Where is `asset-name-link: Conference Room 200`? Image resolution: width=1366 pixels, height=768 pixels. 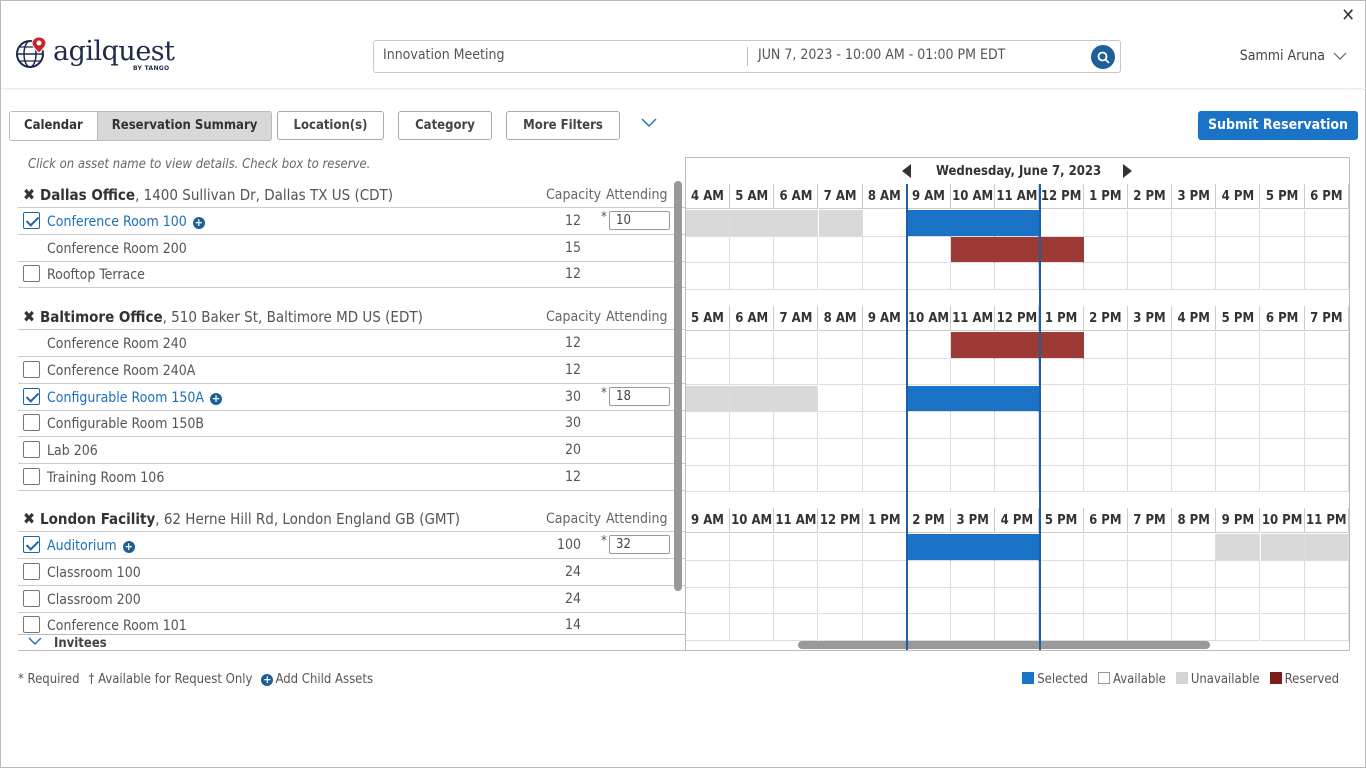
asset-name-link: Conference Room 200 is located at coordinates (117, 249).